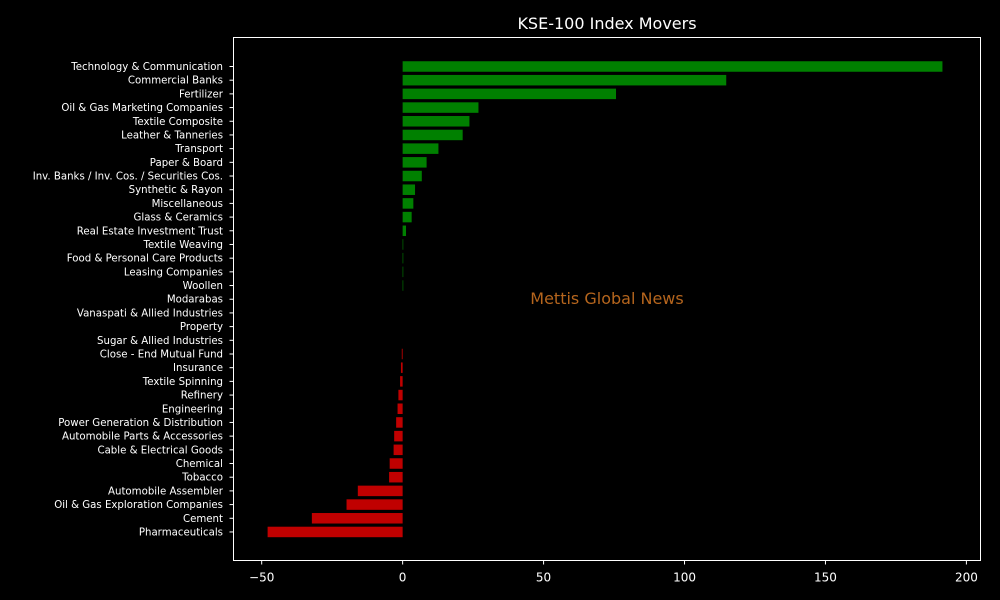  I want to click on y-tick-label: Commercial Banks, so click(175, 81).